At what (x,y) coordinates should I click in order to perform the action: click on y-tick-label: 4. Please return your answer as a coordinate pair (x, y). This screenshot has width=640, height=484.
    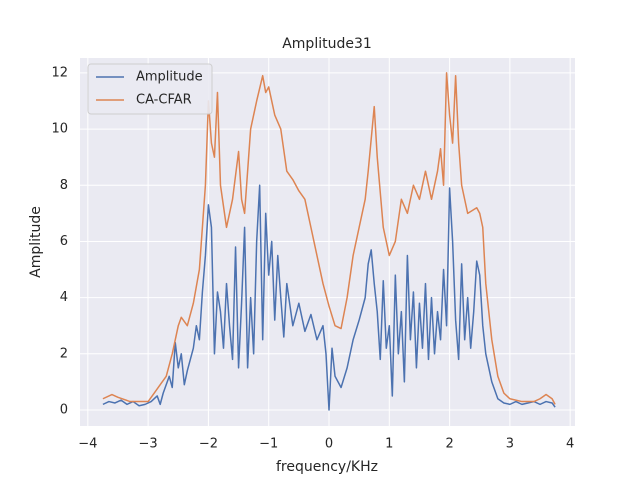
    Looking at the image, I should click on (64, 297).